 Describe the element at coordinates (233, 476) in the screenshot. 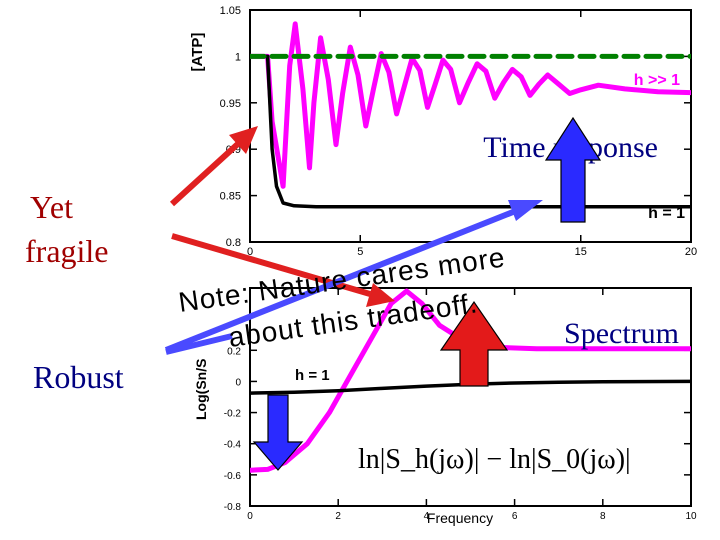

I see `ytick-label: -0.6` at that location.